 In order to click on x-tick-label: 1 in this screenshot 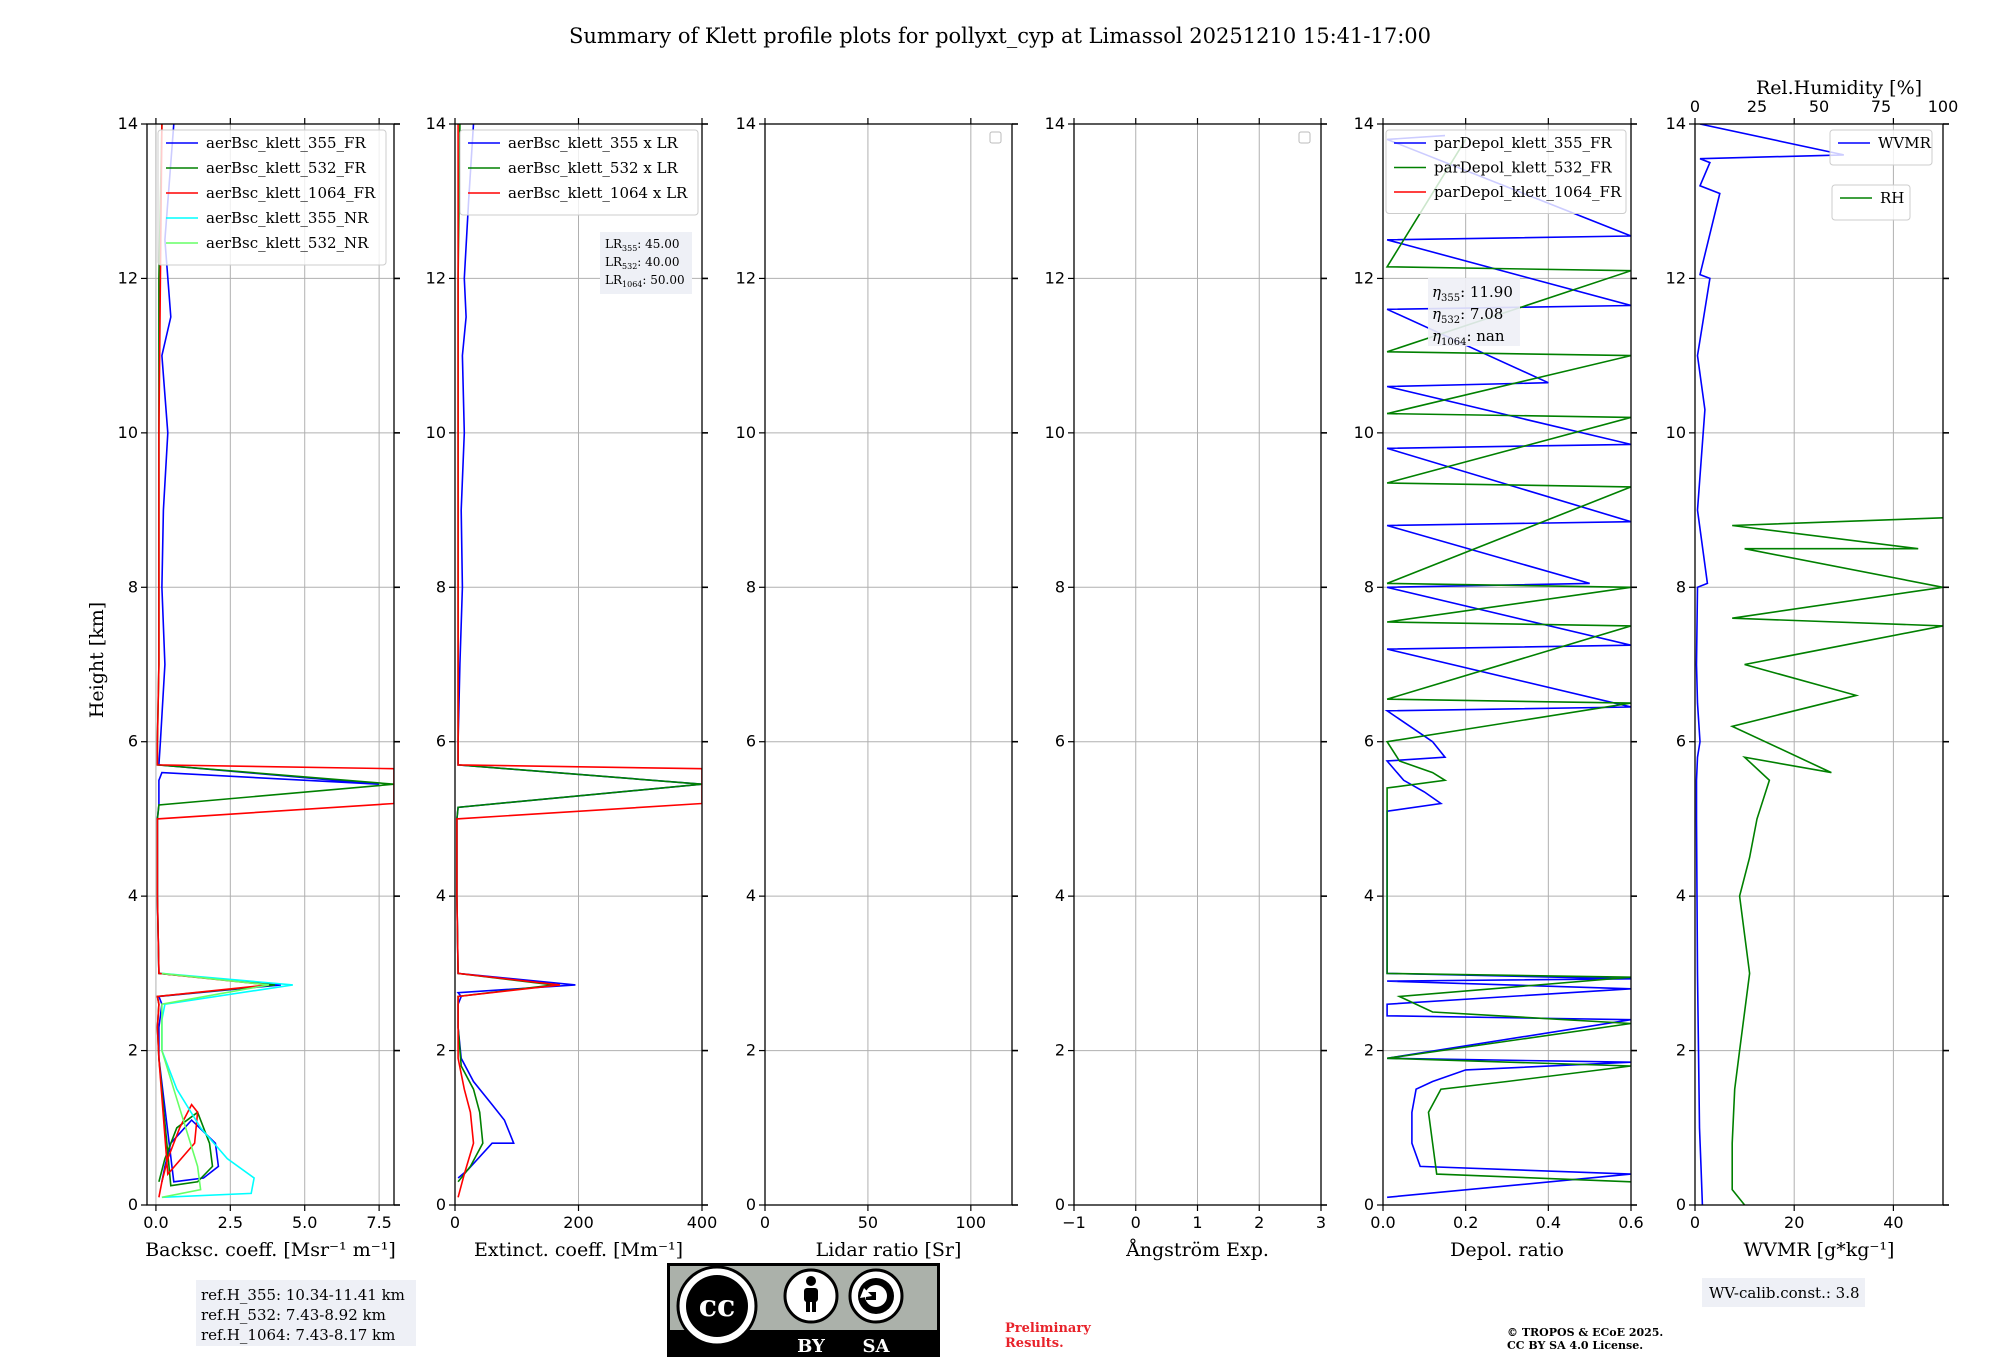, I will do `click(1197, 1222)`.